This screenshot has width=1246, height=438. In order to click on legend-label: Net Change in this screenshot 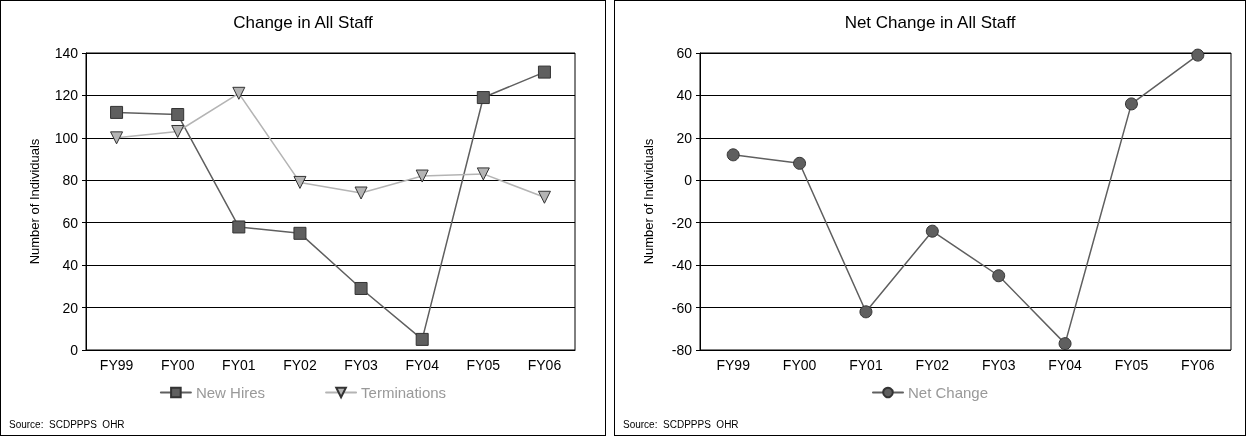, I will do `click(948, 392)`.